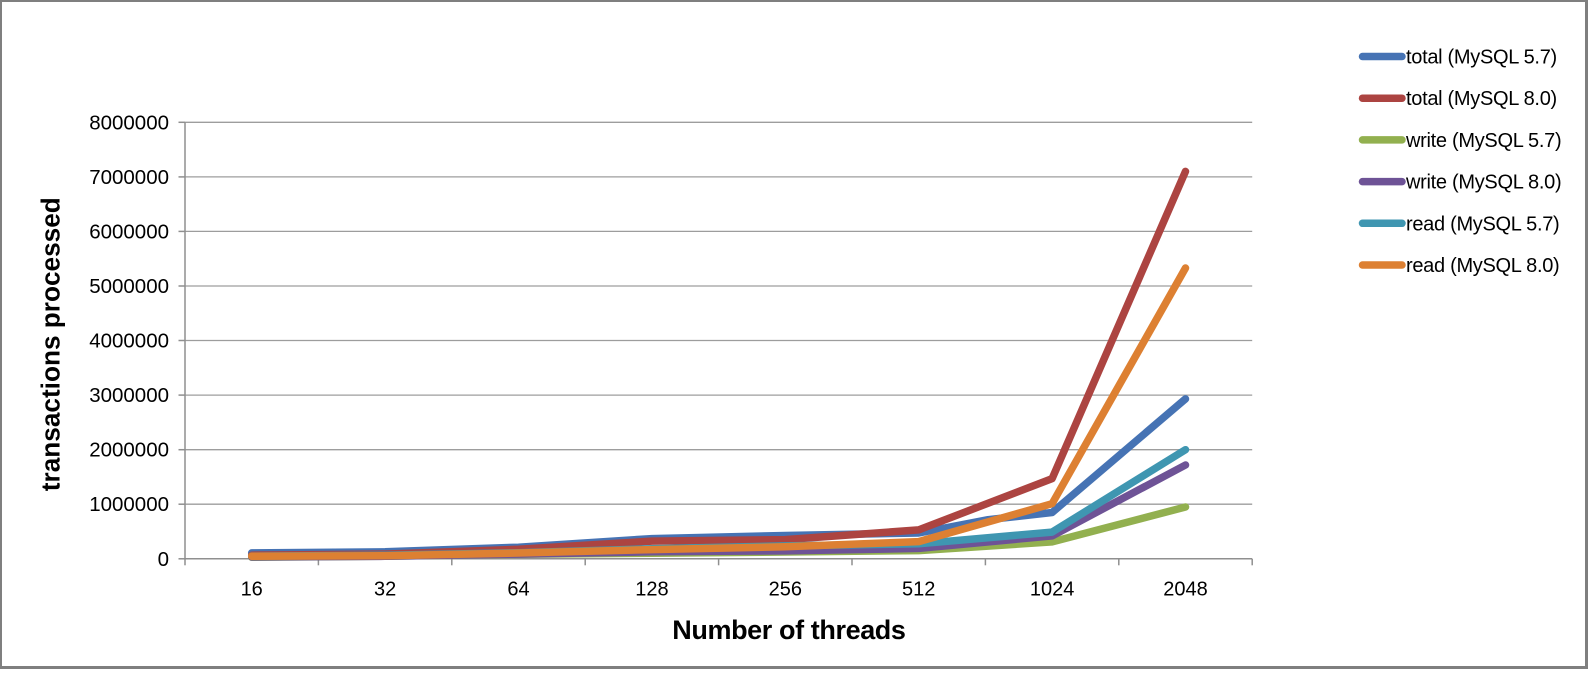 This screenshot has height=674, width=1588. What do you see at coordinates (163, 559) in the screenshot?
I see `svg-text: 0` at bounding box center [163, 559].